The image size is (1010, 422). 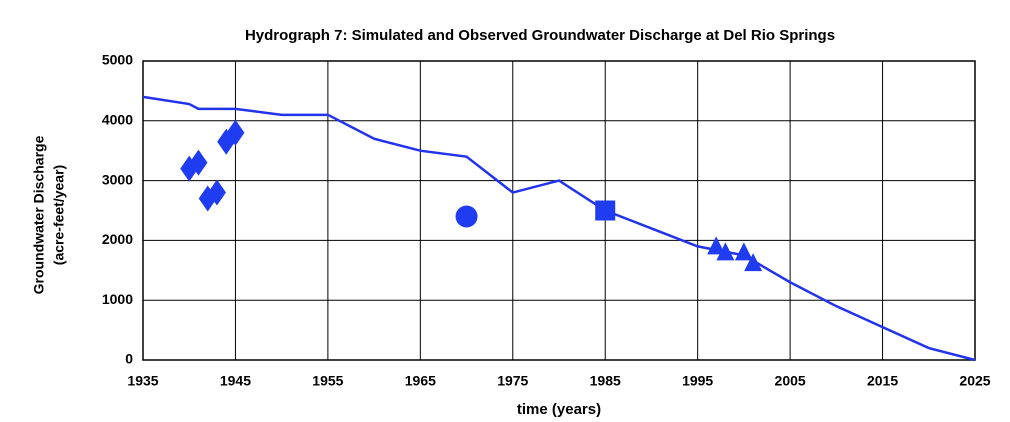 What do you see at coordinates (559, 409) in the screenshot?
I see `x-axis-label: time (years)` at bounding box center [559, 409].